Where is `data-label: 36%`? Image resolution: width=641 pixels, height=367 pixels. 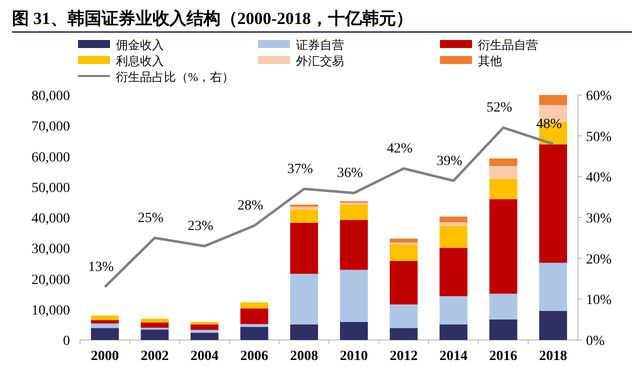 data-label: 36% is located at coordinates (350, 173).